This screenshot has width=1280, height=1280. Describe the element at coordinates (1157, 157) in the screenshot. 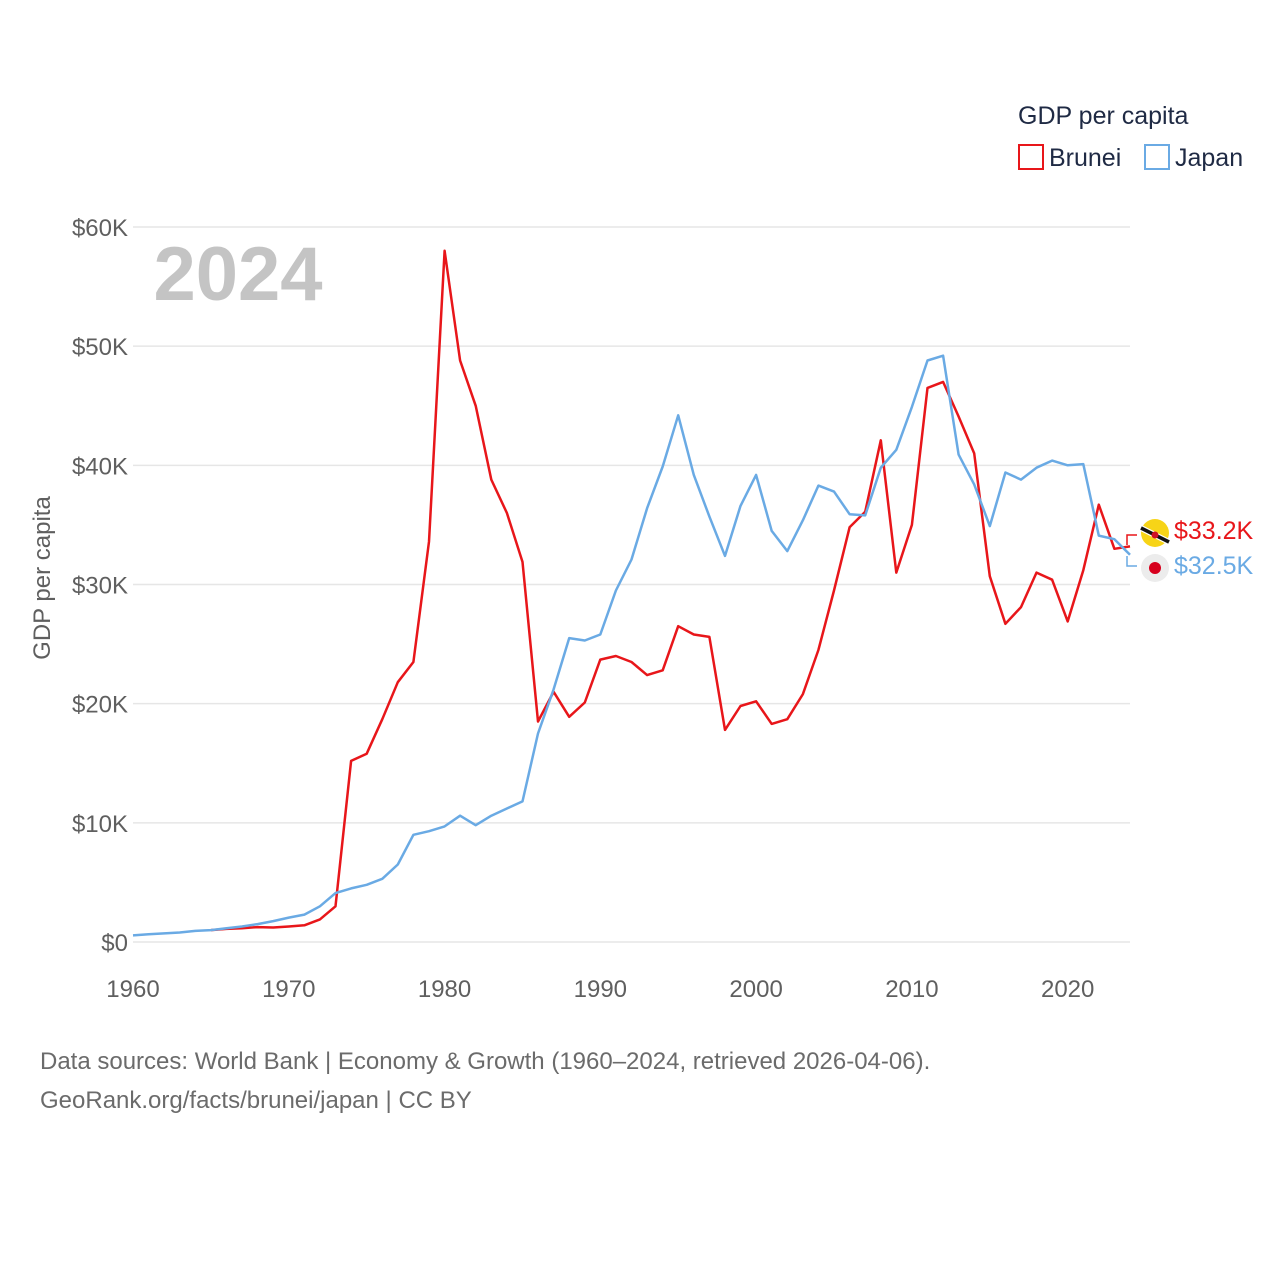

I see `legend-swatch-japan` at that location.